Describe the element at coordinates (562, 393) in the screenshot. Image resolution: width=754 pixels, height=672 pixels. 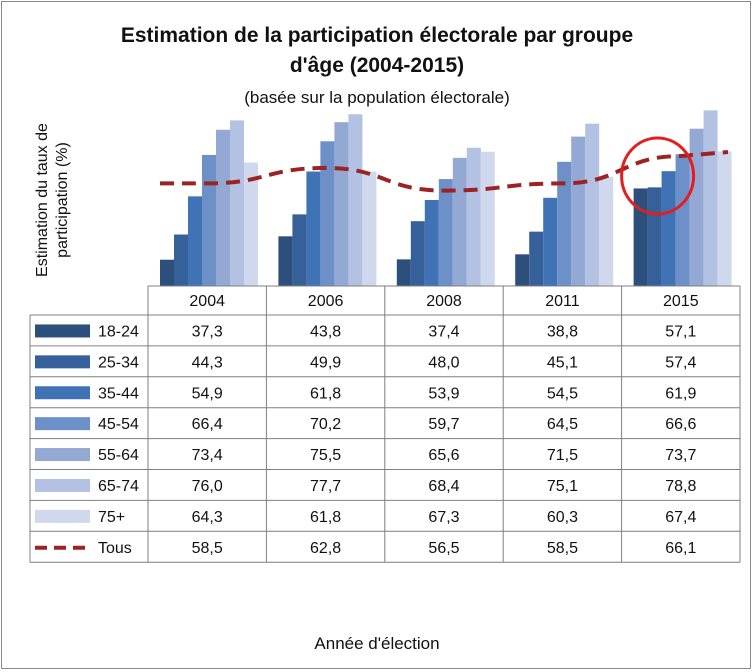
I see `data-label: 54,5` at that location.